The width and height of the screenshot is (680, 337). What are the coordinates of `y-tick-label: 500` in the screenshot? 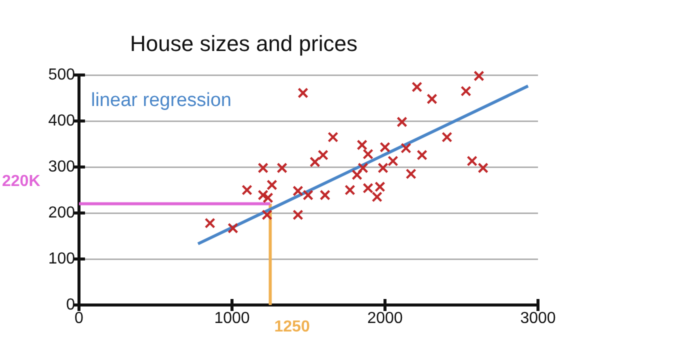 It's located at (62, 75).